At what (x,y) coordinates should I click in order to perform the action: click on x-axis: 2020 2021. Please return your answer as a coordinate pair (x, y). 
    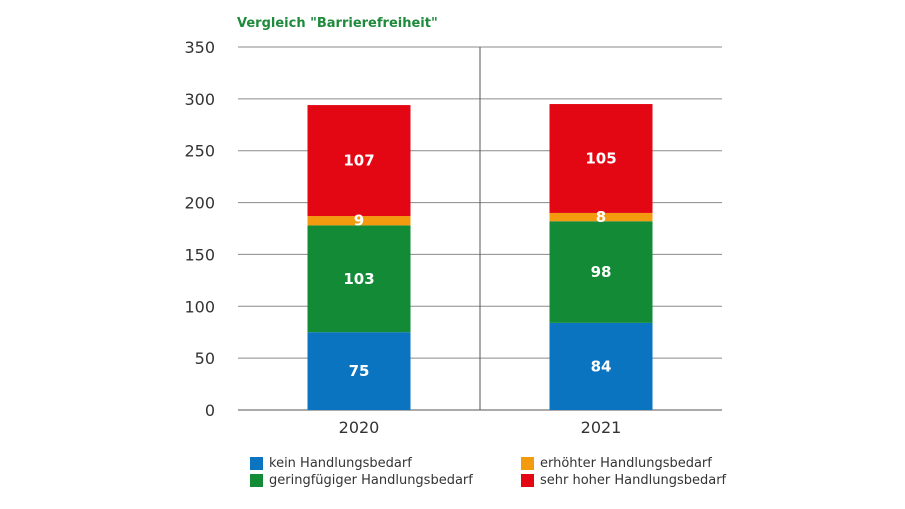
    Looking at the image, I should click on (480, 427).